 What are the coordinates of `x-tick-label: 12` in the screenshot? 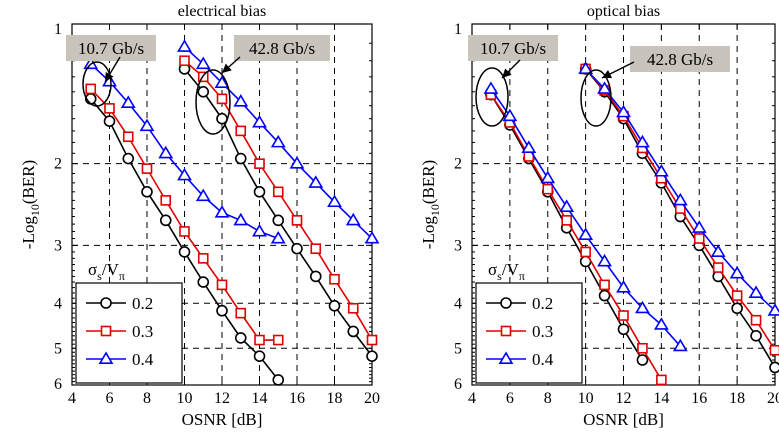 It's located at (624, 398).